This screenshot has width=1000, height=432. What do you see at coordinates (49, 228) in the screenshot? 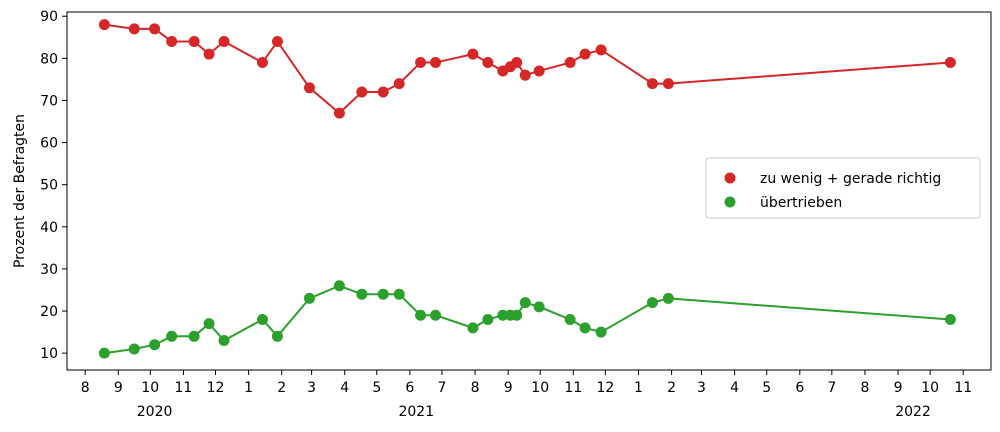
I see `y-tick-label: 40` at bounding box center [49, 228].